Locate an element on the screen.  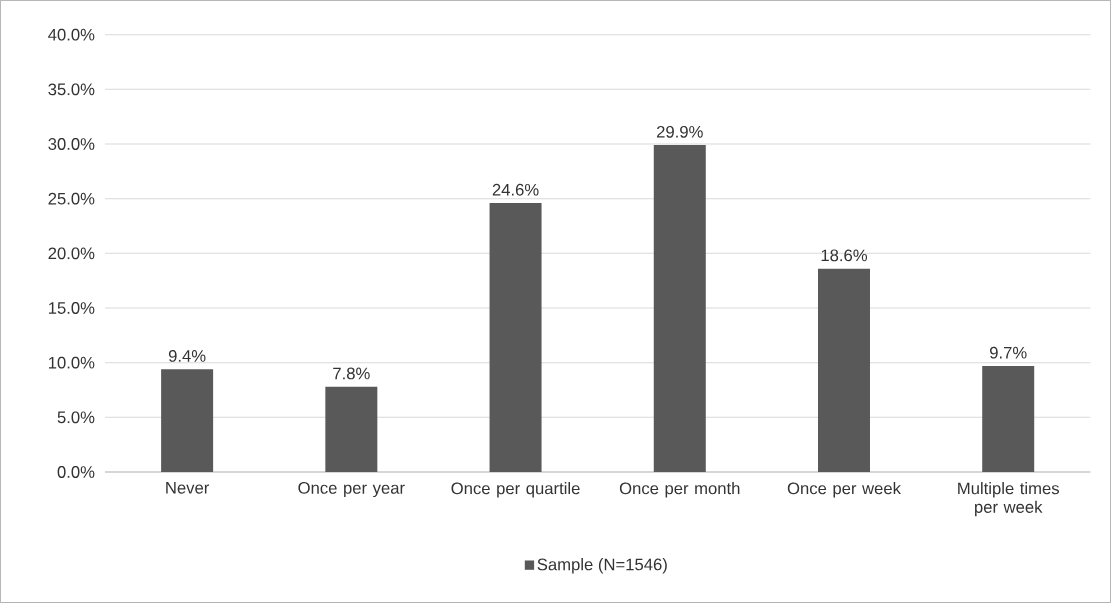
y-tick-label: 10.0% is located at coordinates (71, 362).